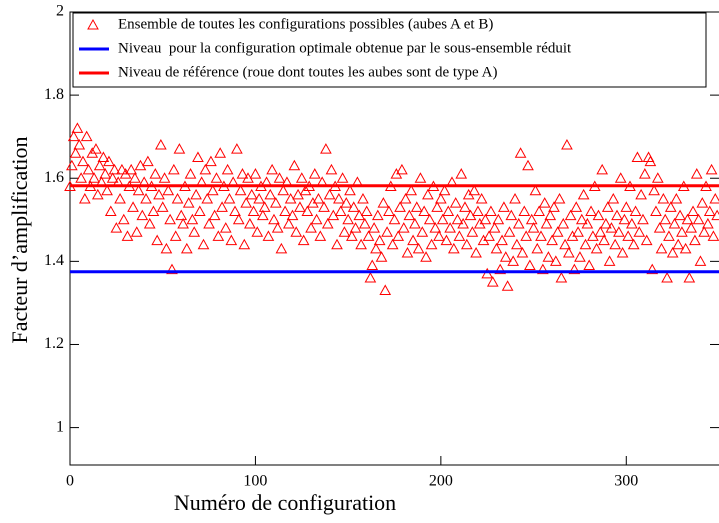  What do you see at coordinates (93, 24) in the screenshot?
I see `legend-marker` at bounding box center [93, 24].